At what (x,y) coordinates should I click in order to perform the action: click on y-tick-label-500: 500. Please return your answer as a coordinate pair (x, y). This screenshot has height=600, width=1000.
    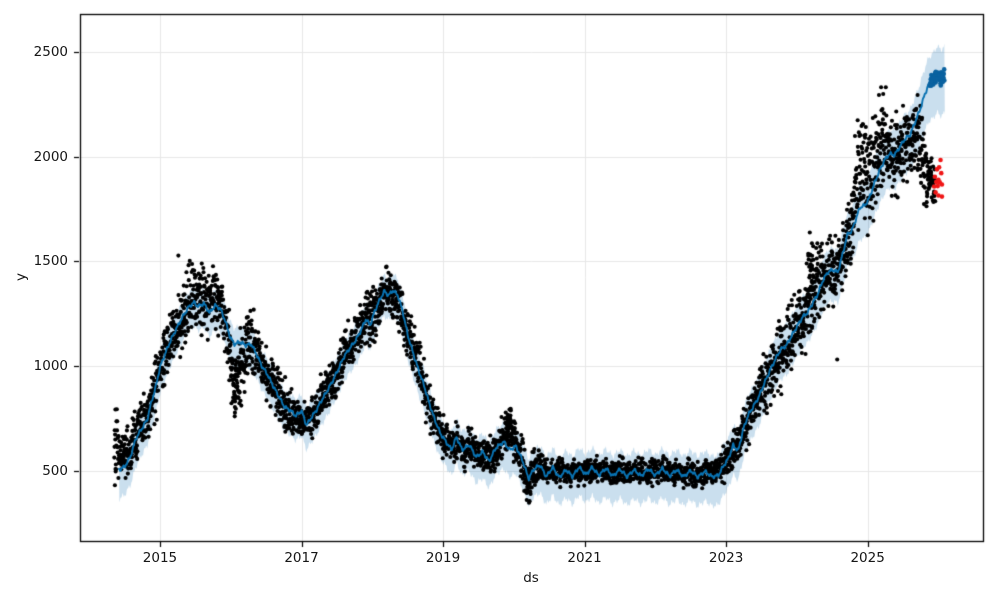
    Looking at the image, I should click on (55, 470).